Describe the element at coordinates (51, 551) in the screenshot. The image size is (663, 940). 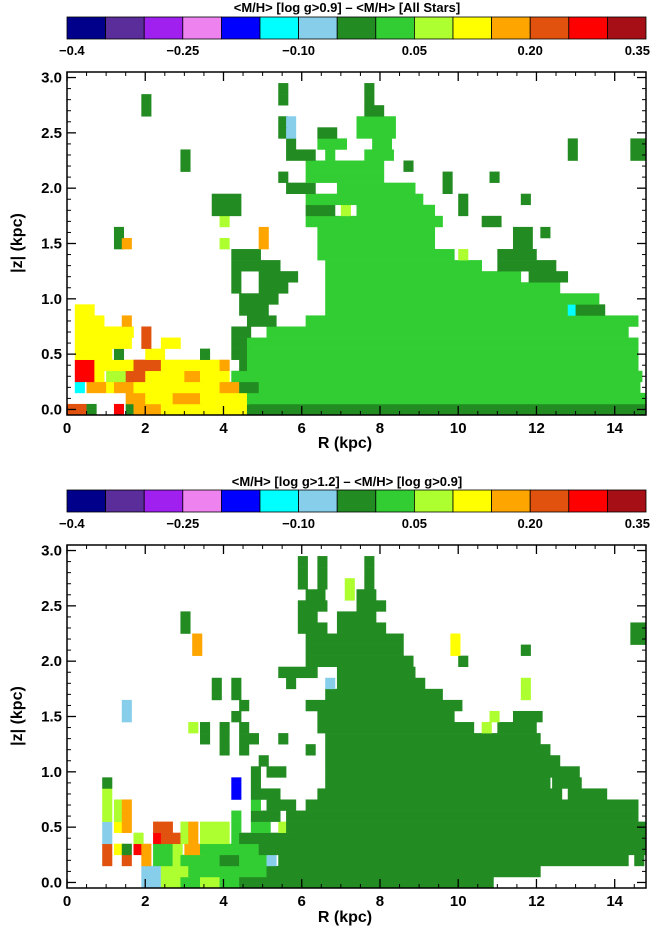
I see `y-tick-label: 3.0` at that location.